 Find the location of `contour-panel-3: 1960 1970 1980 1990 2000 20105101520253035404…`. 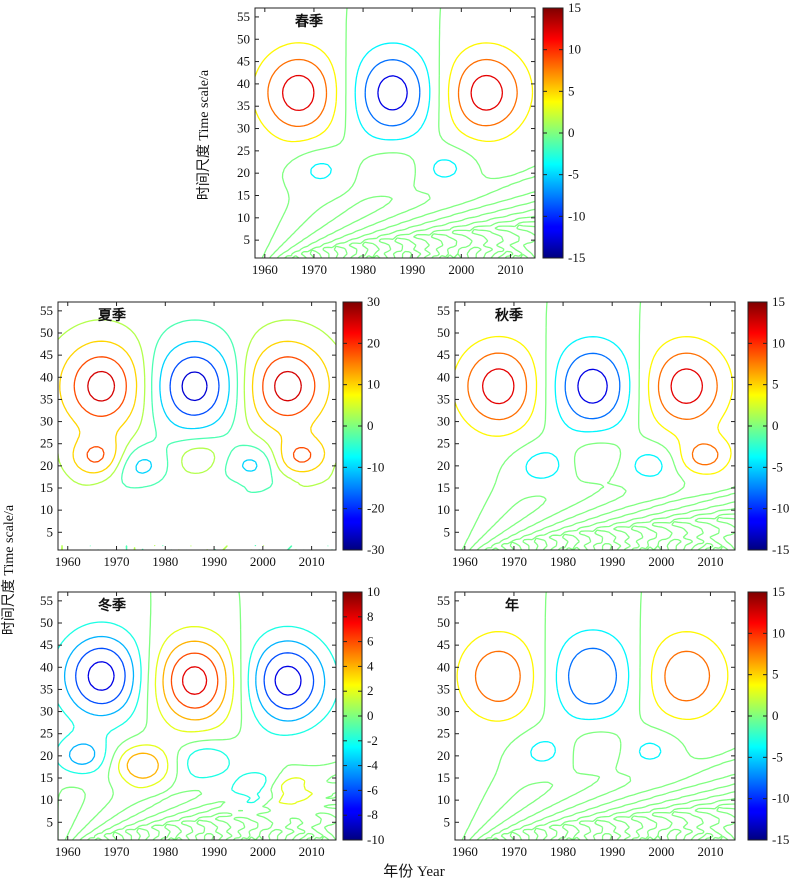

contour-panel-3: 1960 1970 1980 1990 2000 20105101520253035404… is located at coordinates (212, 721).